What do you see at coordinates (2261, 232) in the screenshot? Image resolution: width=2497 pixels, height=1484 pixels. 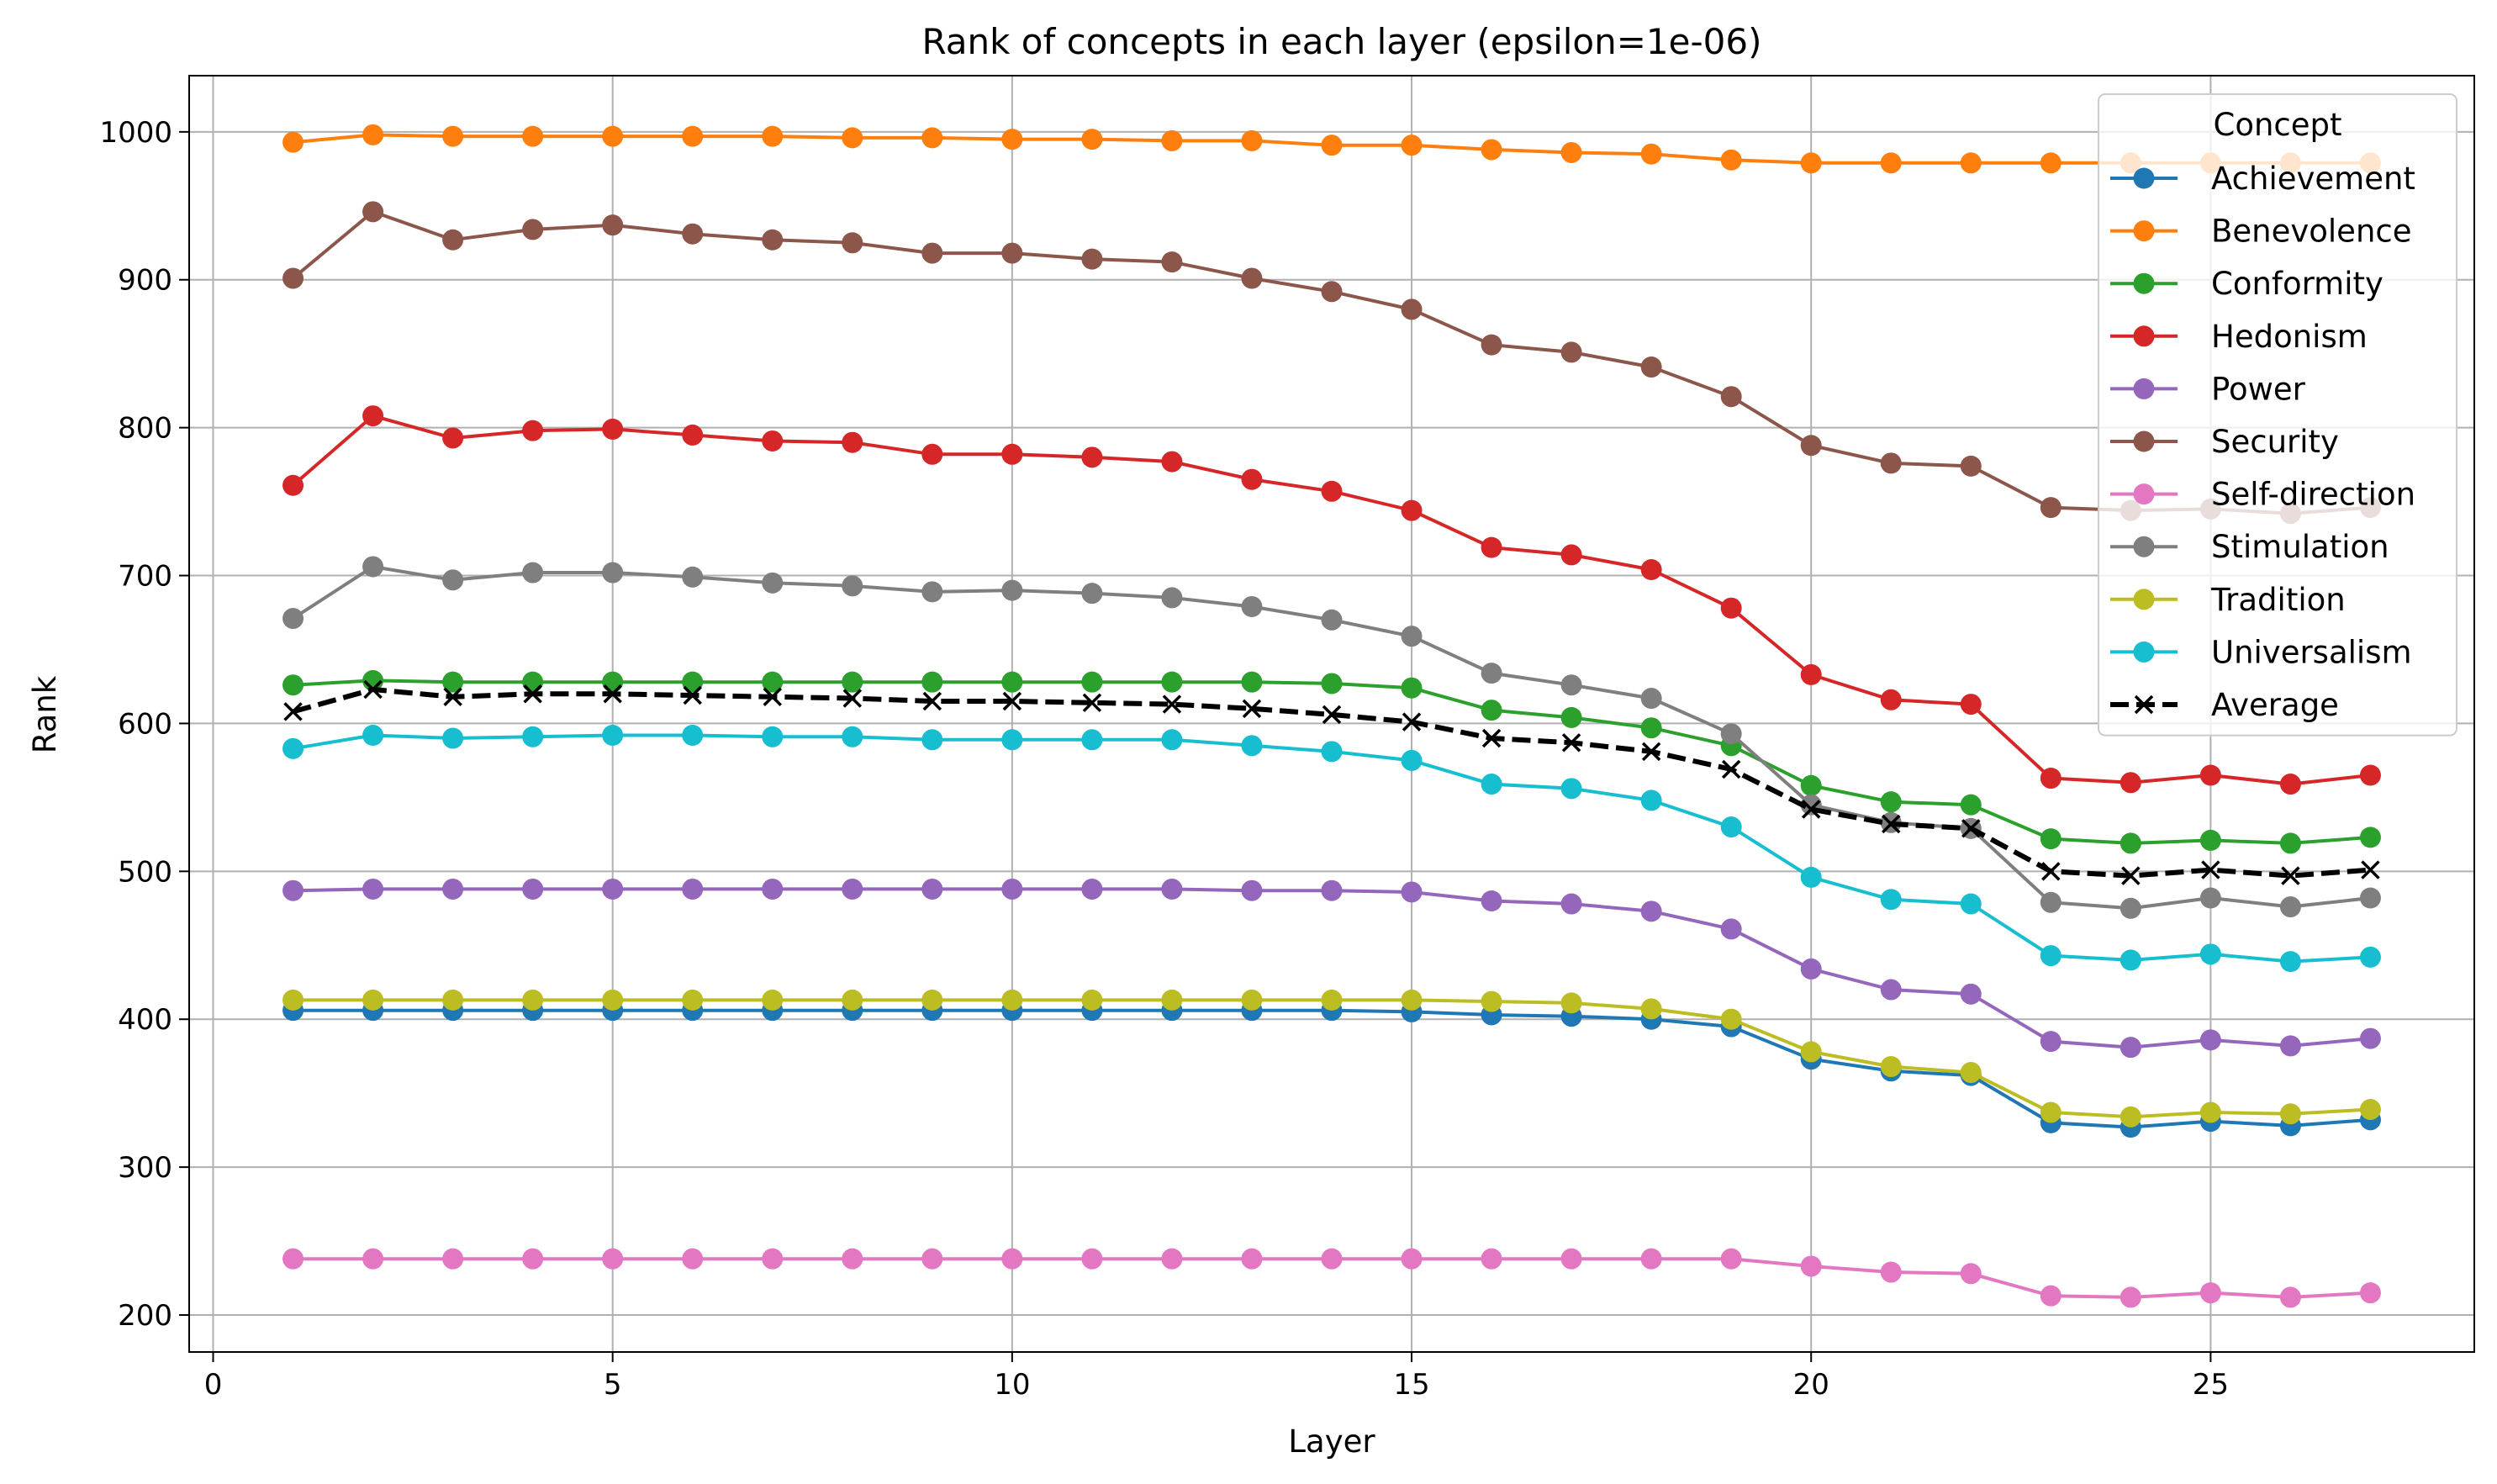 I see `legend-item-benevolence: Benevolence` at bounding box center [2261, 232].